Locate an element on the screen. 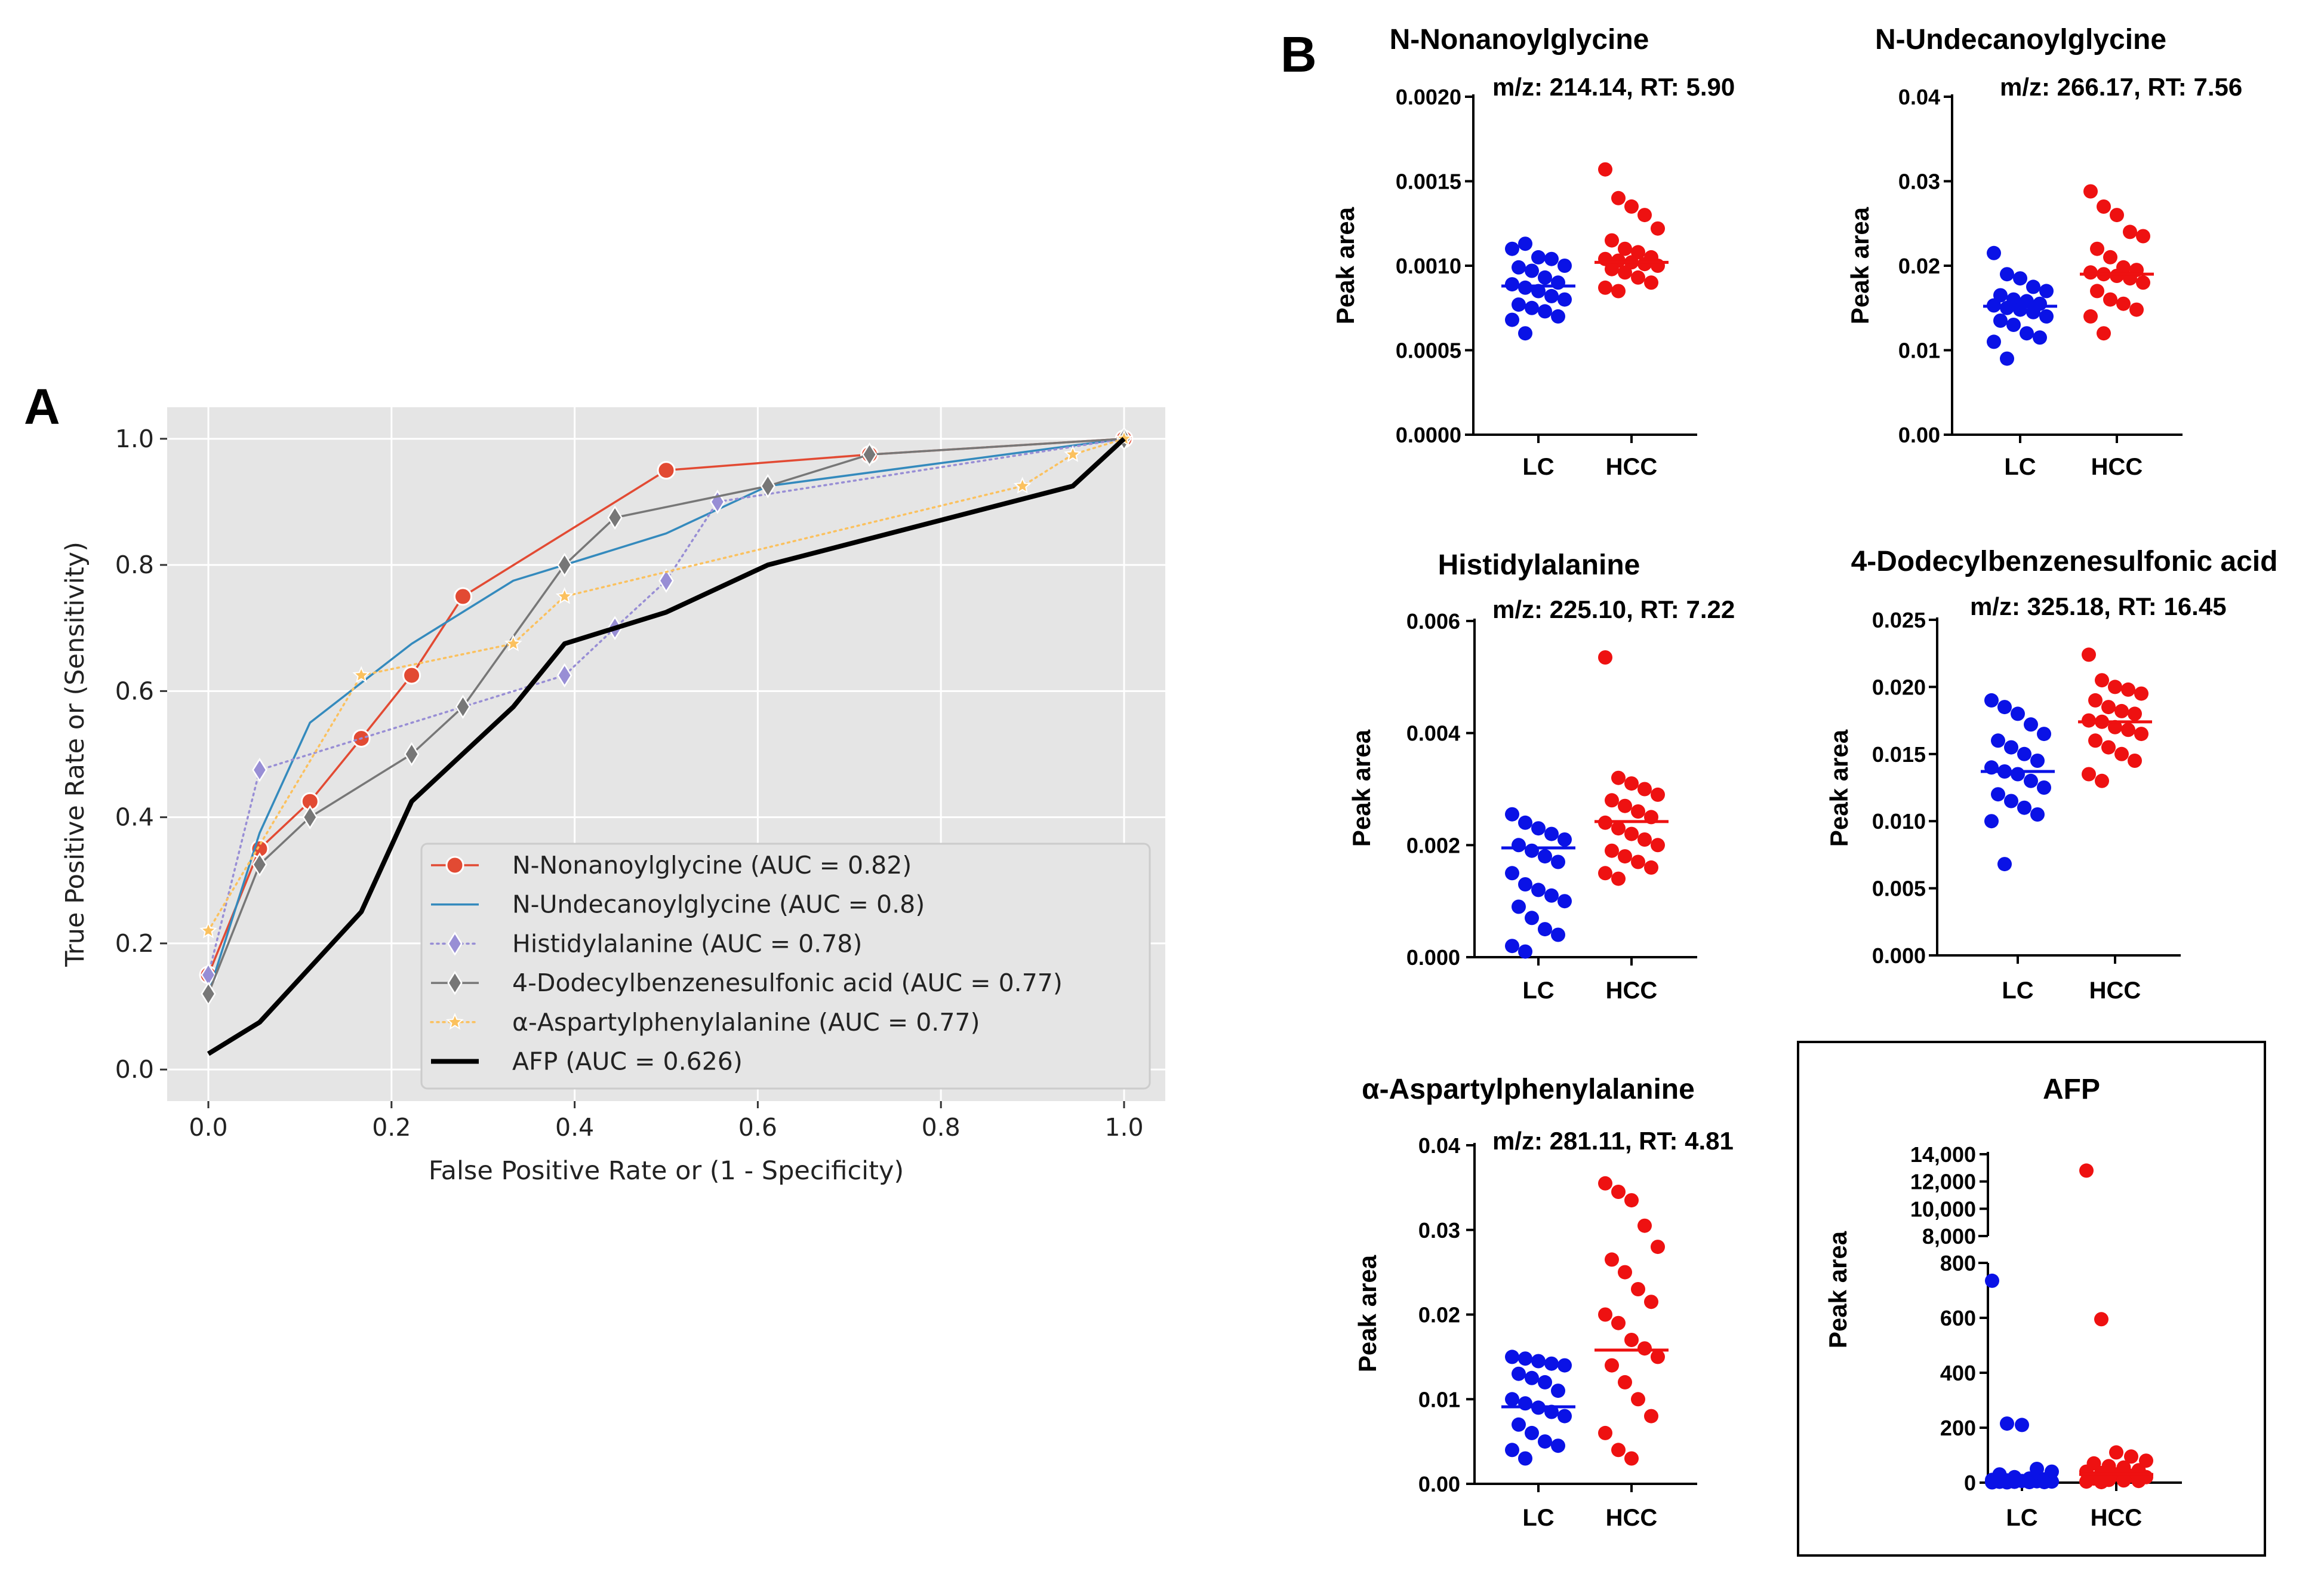 The image size is (2324, 1574). legend-entry: N-Nonanoylglycine (AUC = 0.82) is located at coordinates (712, 866).